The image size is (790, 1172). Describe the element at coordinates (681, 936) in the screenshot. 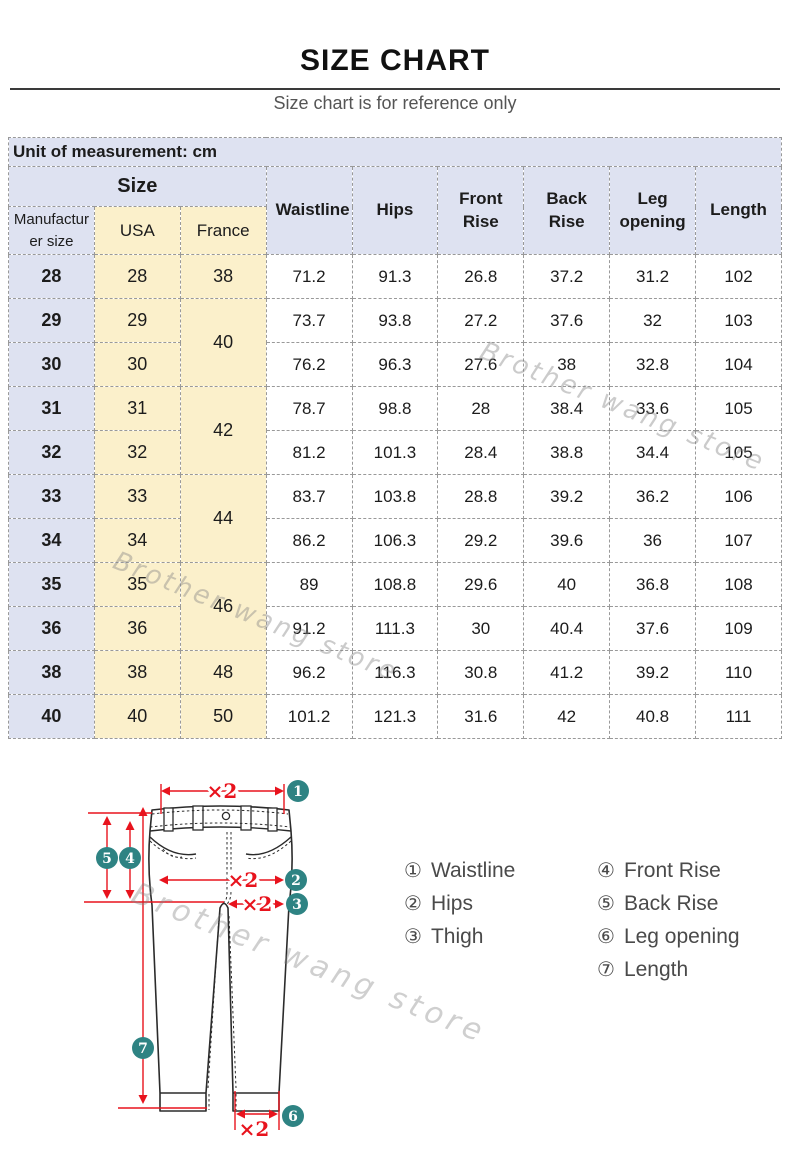

I see `legend-label: Leg opening` at that location.